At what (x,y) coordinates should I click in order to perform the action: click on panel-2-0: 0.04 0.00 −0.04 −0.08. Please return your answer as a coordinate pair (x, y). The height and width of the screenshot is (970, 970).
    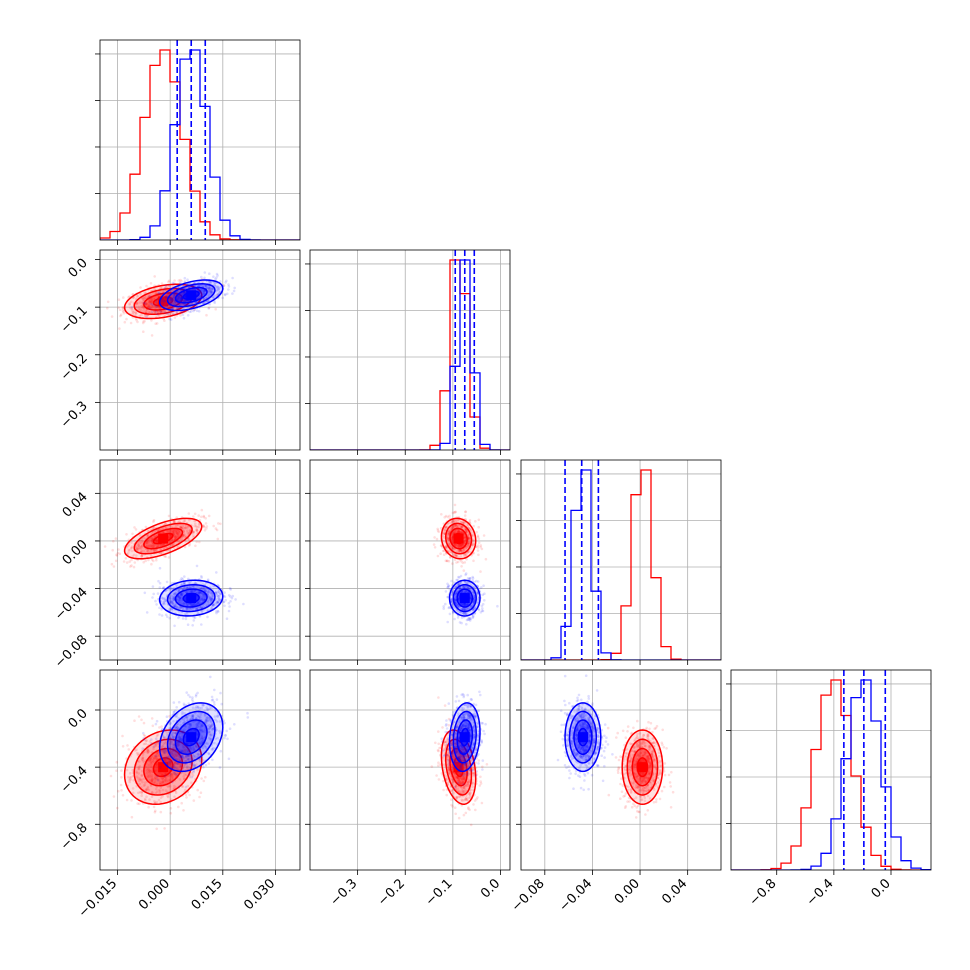
    Looking at the image, I should click on (176, 565).